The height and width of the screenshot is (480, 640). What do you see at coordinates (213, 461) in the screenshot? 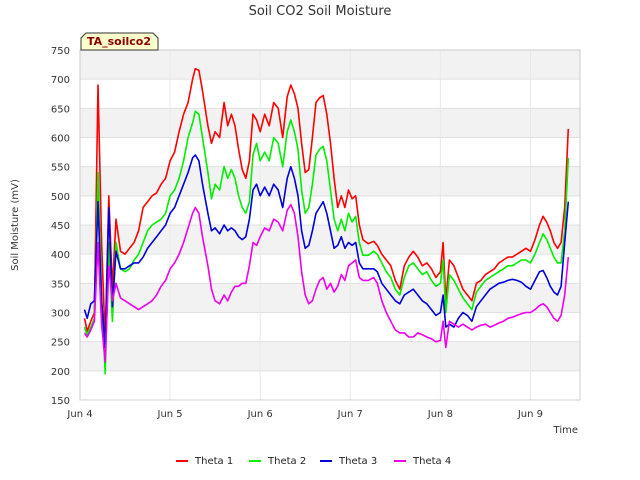
I see `legend-label-theta-1: Theta 1` at bounding box center [213, 461].